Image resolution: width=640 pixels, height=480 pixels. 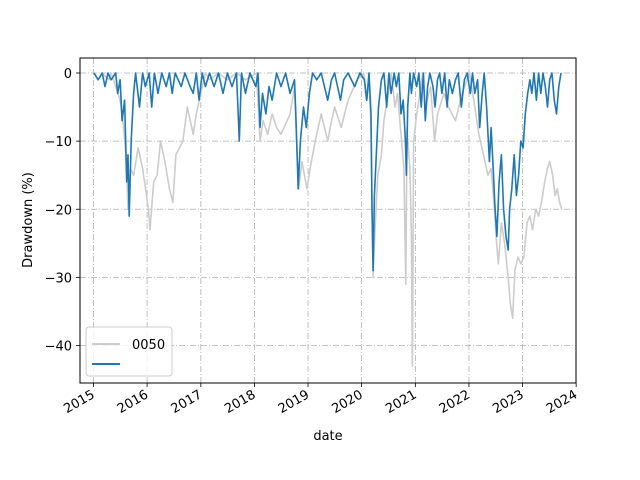 What do you see at coordinates (327, 436) in the screenshot?
I see `x-axis-label: date` at bounding box center [327, 436].